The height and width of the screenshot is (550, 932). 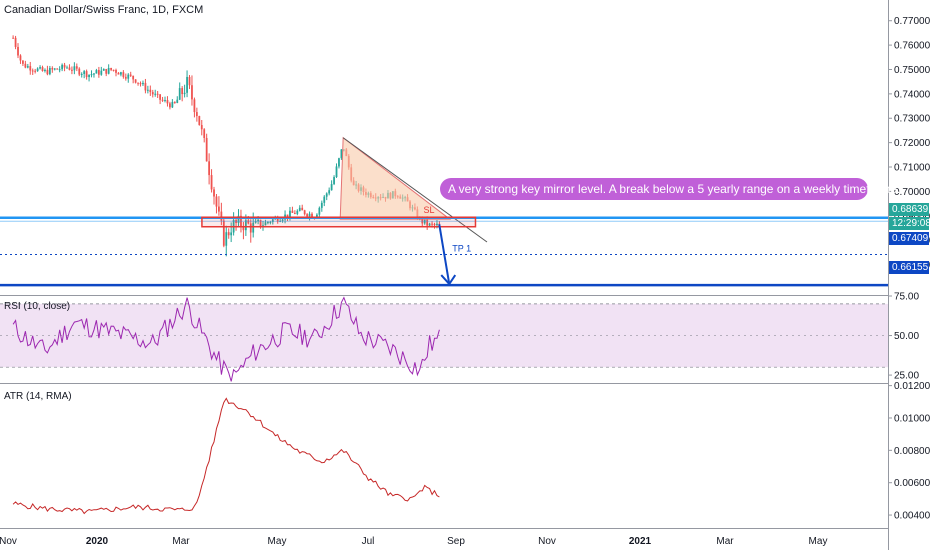 I want to click on price-tick-label: 0.70000, so click(x=912, y=192).